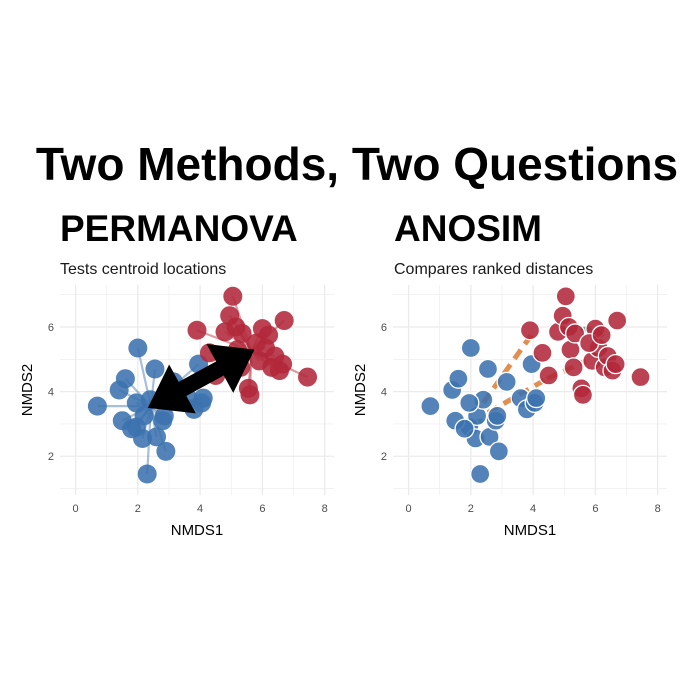 This screenshot has height=691, width=691. I want to click on figure-title: Two Methods, Two Questions, so click(357, 164).